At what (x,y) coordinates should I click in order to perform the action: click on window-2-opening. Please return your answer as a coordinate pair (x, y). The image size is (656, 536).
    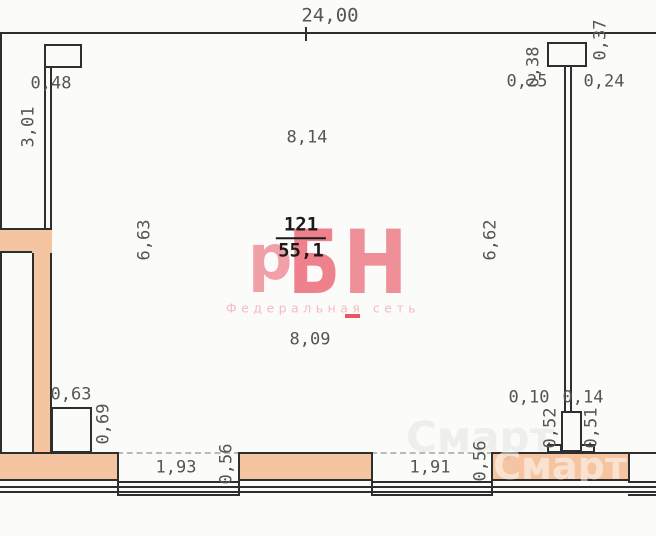
    Looking at the image, I should click on (432, 466).